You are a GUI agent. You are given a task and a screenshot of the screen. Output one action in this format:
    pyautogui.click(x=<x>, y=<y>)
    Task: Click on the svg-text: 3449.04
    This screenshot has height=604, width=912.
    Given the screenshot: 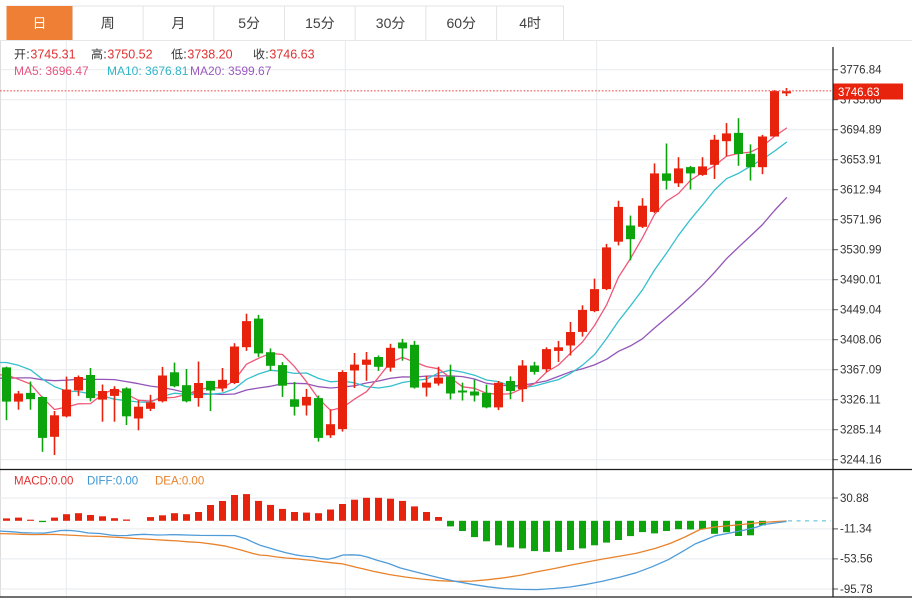 What is the action you would take?
    pyautogui.click(x=861, y=311)
    